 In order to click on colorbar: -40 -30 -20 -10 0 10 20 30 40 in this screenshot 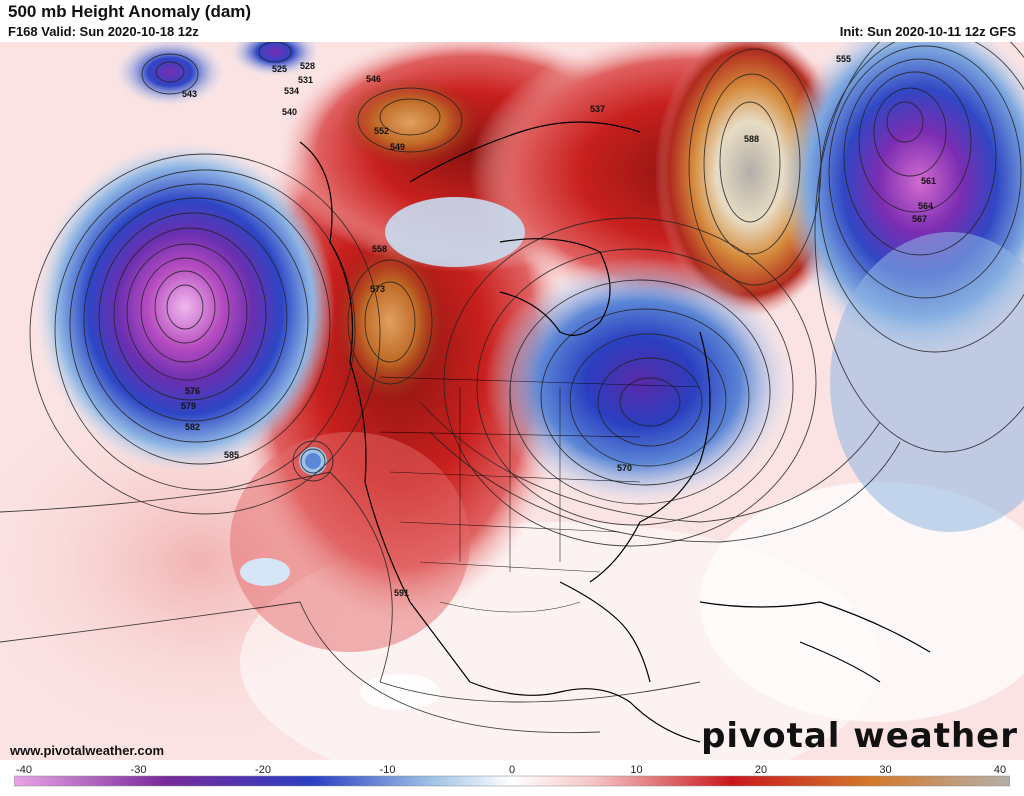, I will do `click(512, 776)`.